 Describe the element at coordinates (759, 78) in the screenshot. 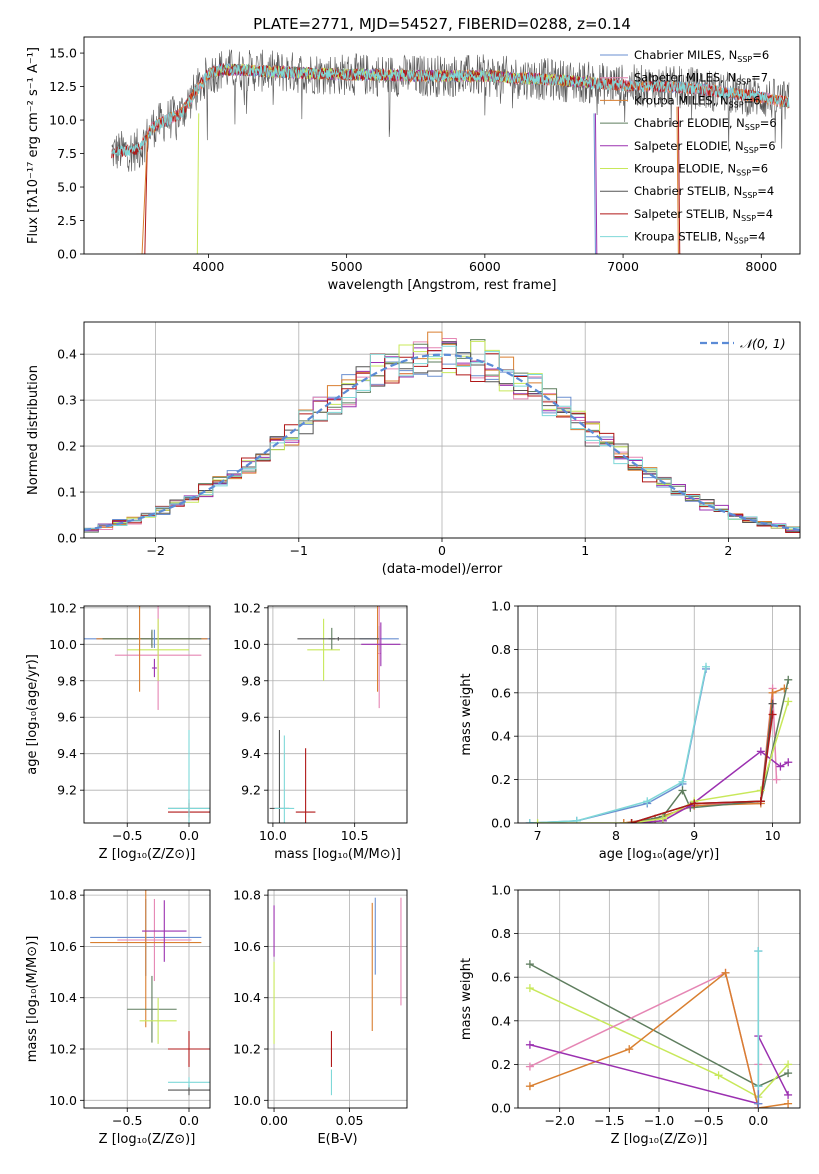

I see `legend-label-tail: =7` at that location.